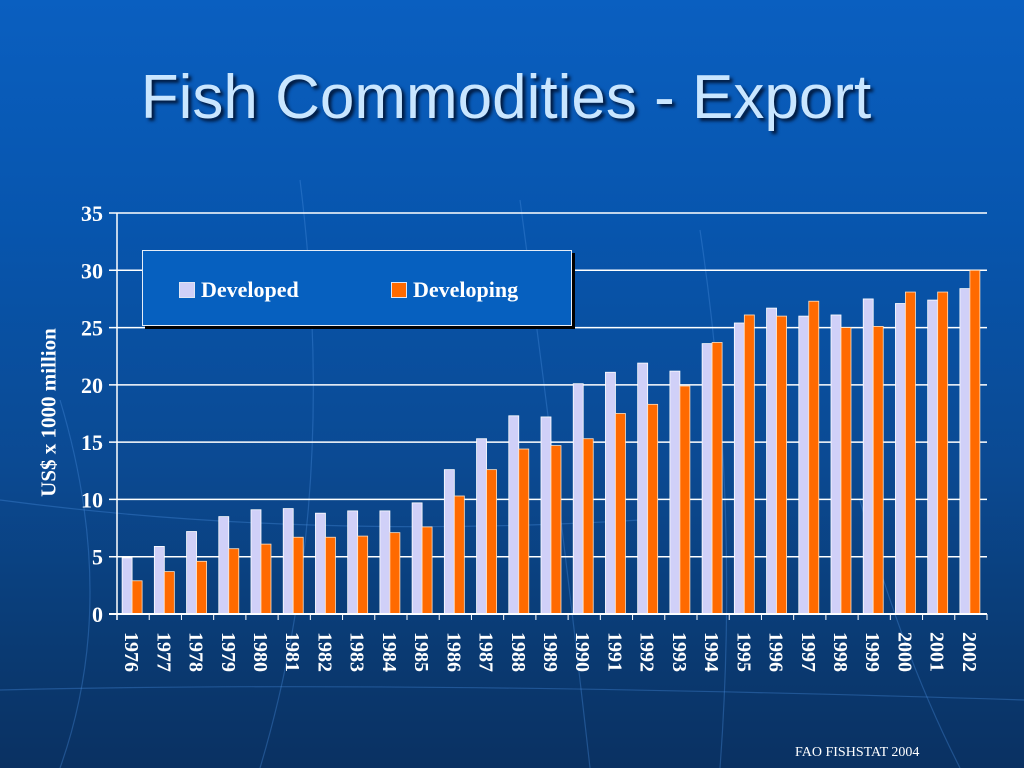 This screenshot has width=1024, height=768. I want to click on x-tick-label: 1978, so click(196, 652).